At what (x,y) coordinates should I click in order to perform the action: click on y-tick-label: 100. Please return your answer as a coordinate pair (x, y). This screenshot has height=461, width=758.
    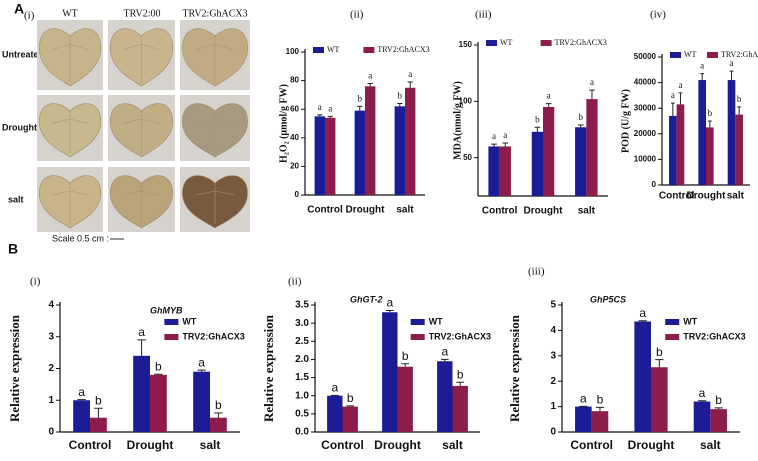
    Looking at the image, I should click on (466, 100).